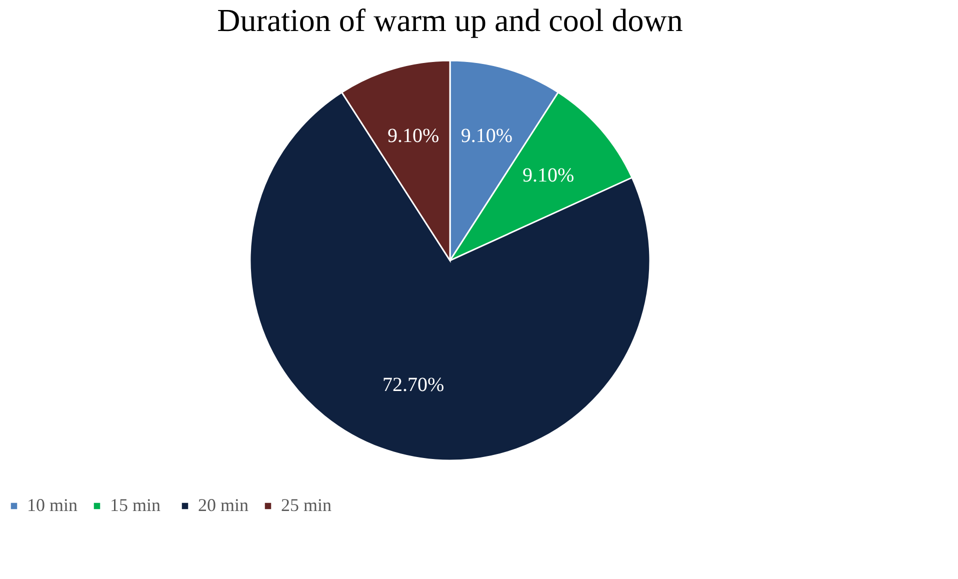 The image size is (958, 579). I want to click on legend-label: 20 min, so click(223, 505).